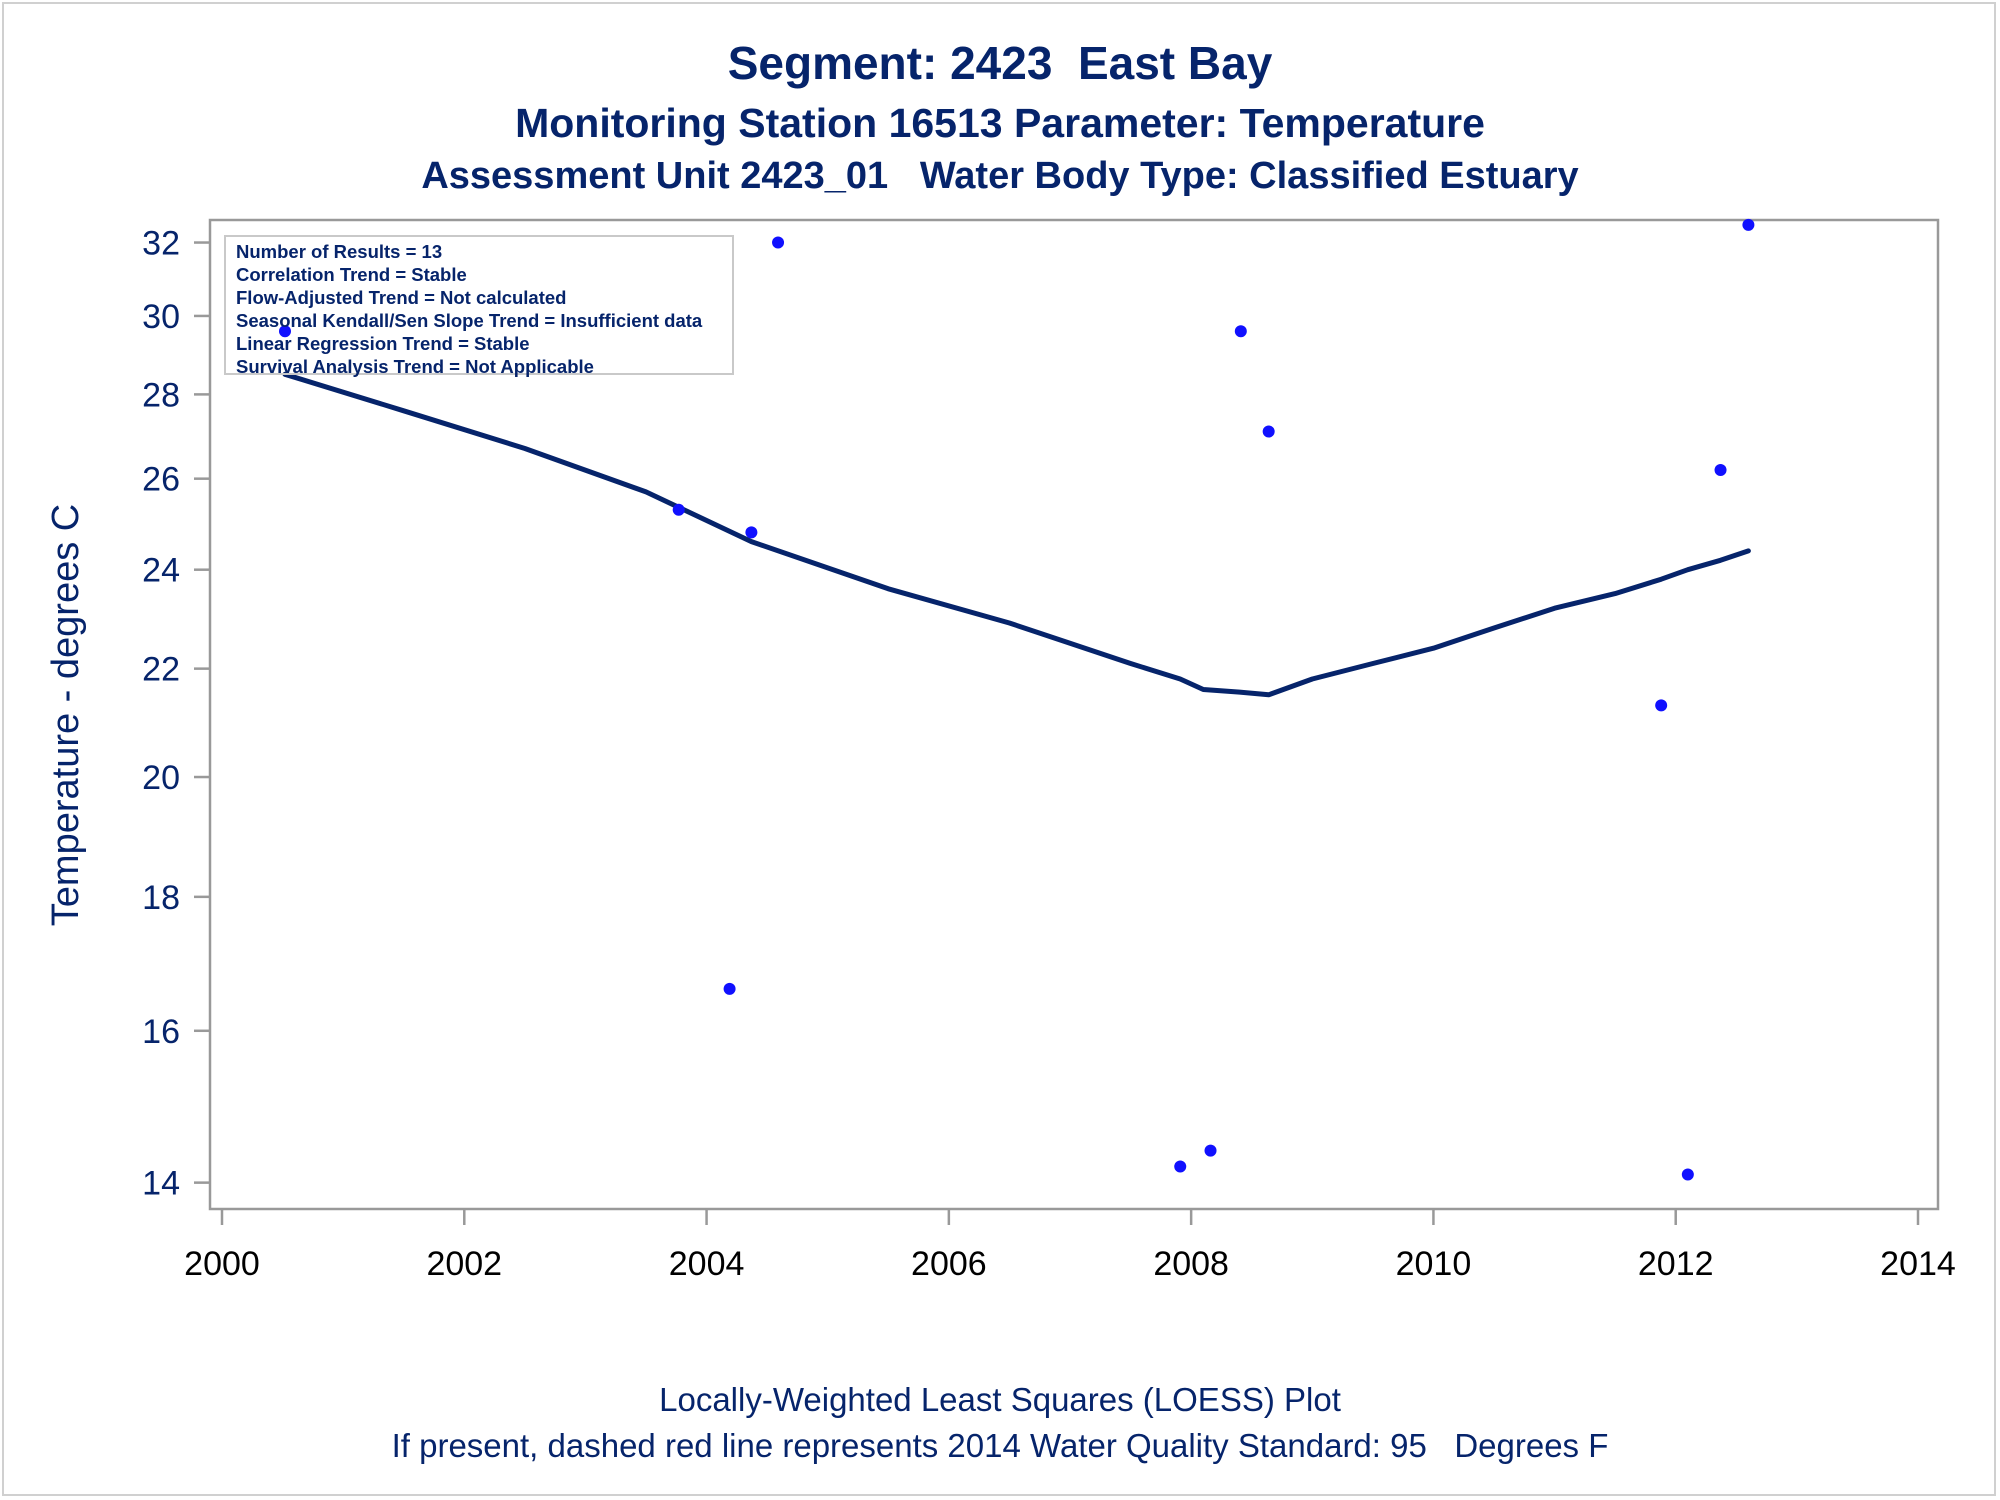 This screenshot has width=2000, height=1500. Describe the element at coordinates (222, 1264) in the screenshot. I see `x-tick-label: 2000` at that location.